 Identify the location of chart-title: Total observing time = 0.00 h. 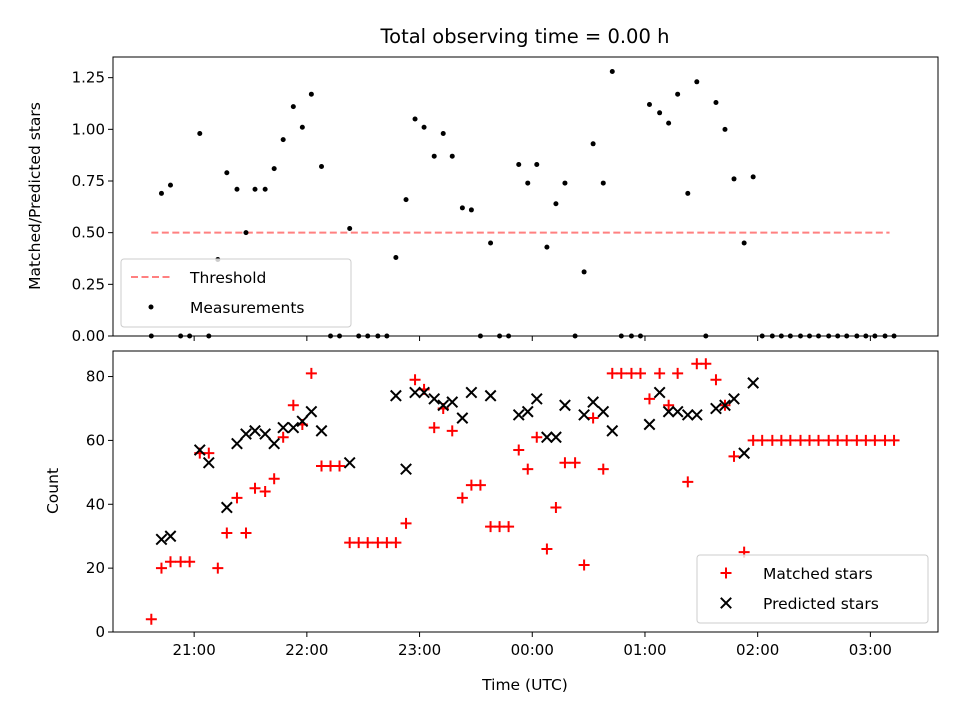
(525, 36).